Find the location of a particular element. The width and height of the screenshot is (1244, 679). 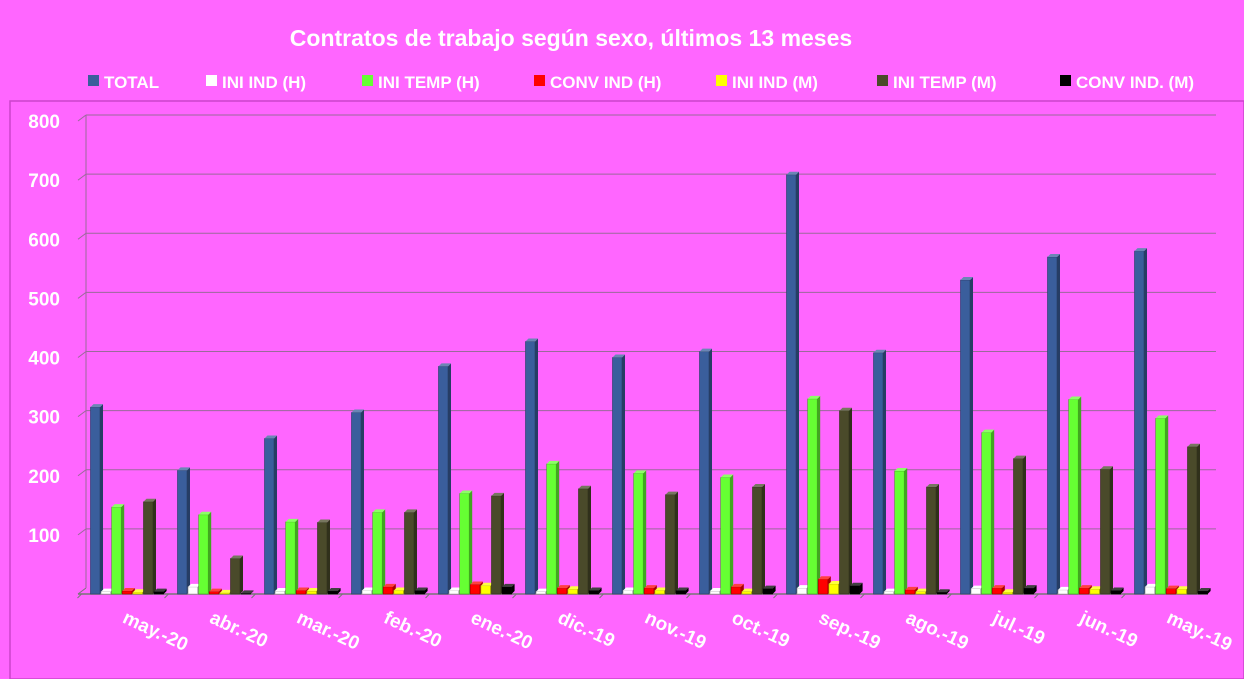

legend-label: INI IND (M) is located at coordinates (775, 82).